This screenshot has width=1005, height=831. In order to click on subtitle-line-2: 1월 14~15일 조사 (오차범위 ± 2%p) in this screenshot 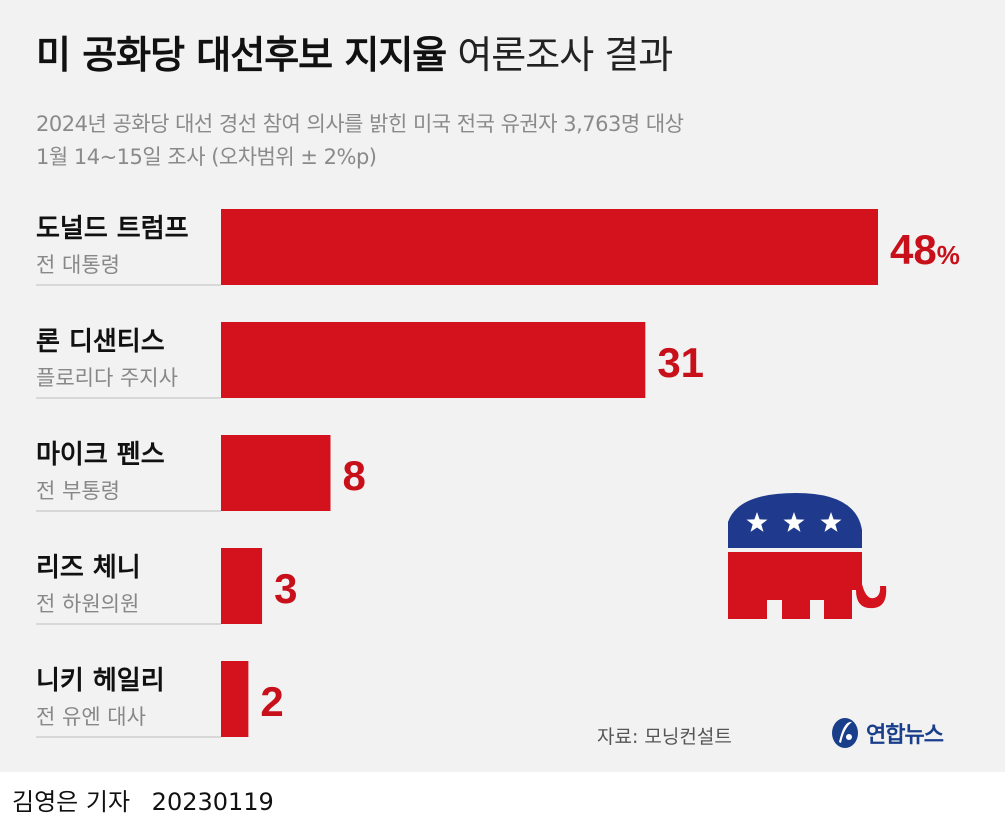, I will do `click(206, 157)`.